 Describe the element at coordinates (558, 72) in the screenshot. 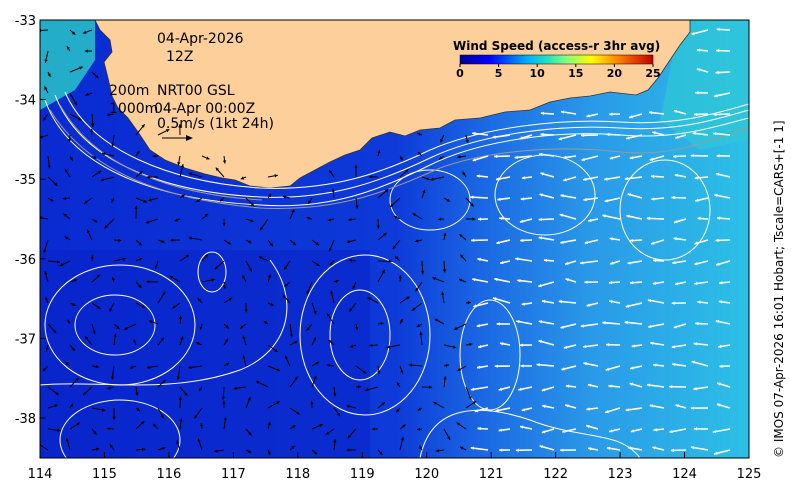

I see `colorbar-ticks: 0 5 10 15 20 25` at that location.